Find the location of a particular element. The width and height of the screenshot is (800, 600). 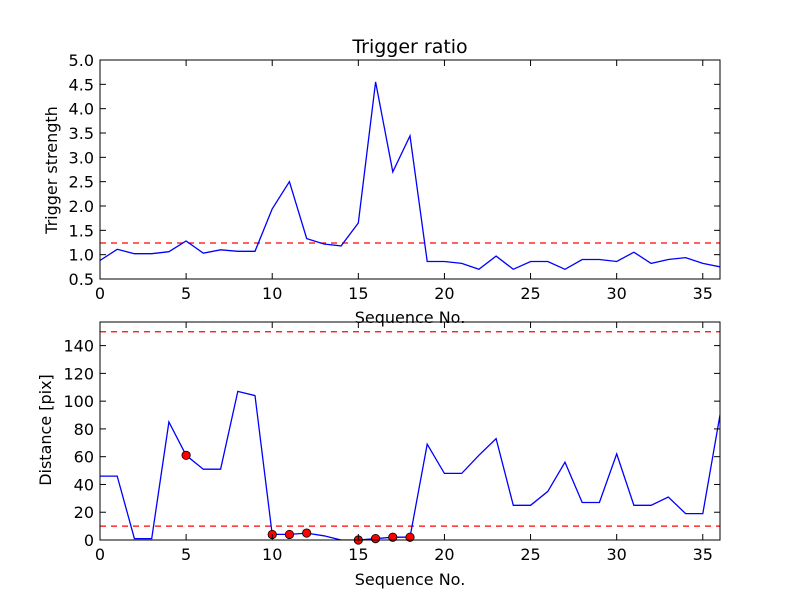

y-tick-label: 120 is located at coordinates (78, 373).